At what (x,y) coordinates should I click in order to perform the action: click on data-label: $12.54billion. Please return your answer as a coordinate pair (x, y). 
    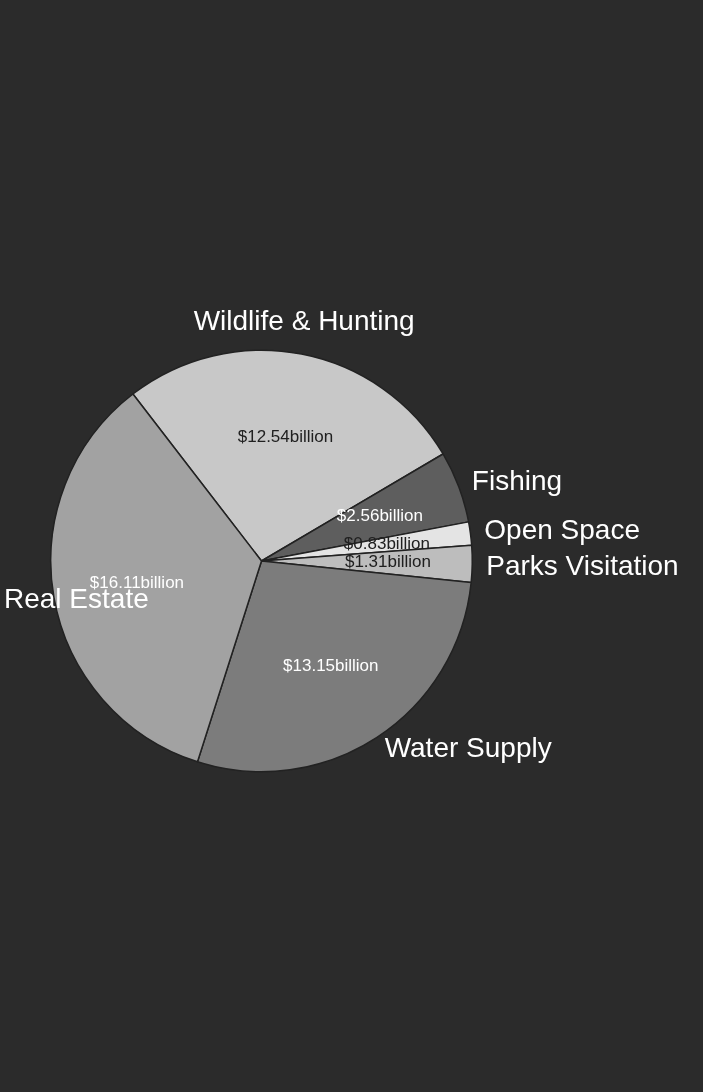
    Looking at the image, I should click on (285, 436).